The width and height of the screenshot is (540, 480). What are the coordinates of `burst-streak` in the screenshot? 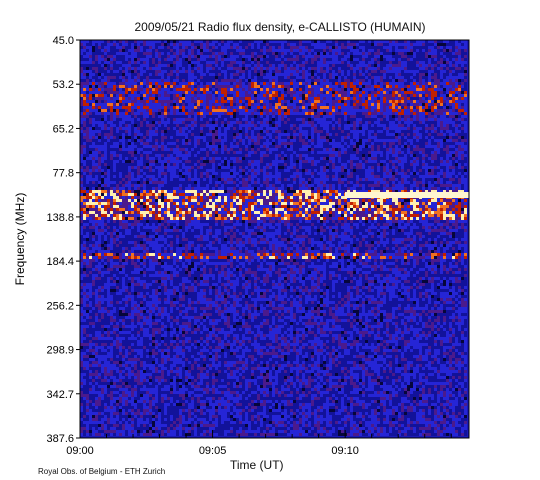 It's located at (407, 195).